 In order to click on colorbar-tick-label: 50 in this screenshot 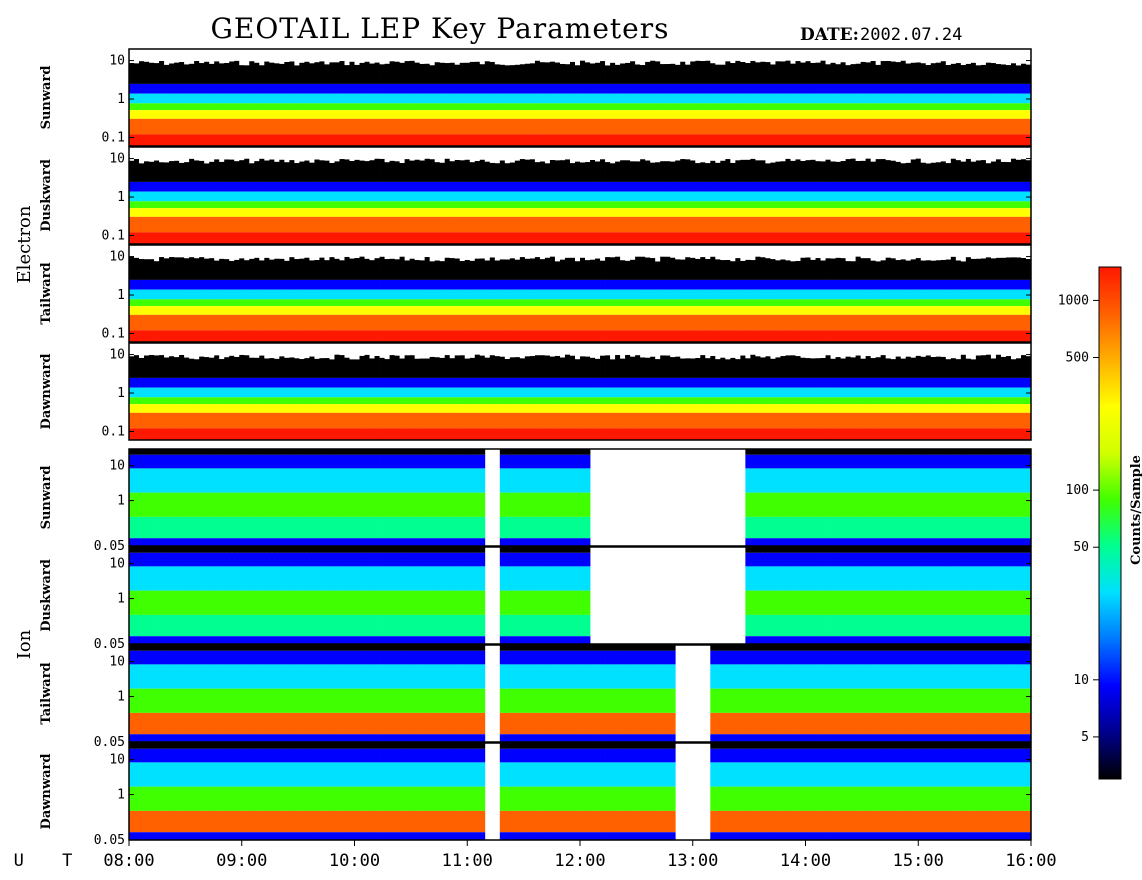, I will do `click(1081, 547)`.